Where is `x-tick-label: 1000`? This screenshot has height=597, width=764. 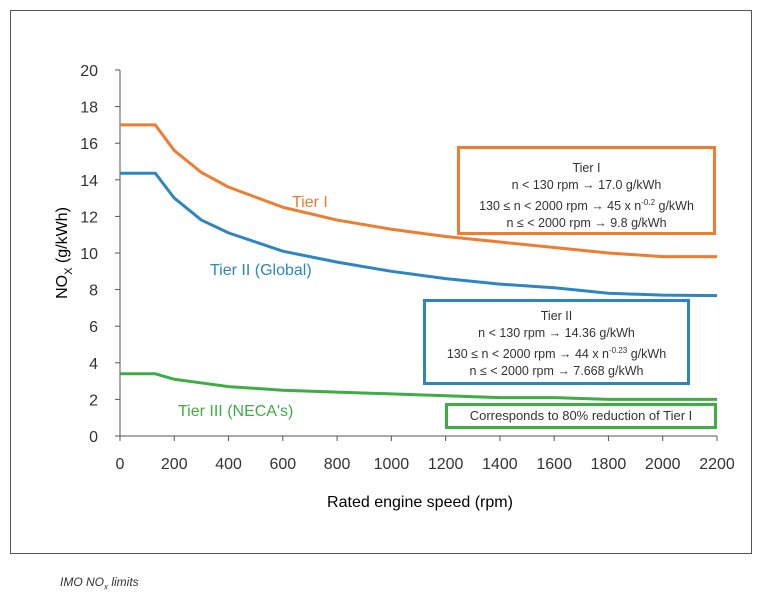 x-tick-label: 1000 is located at coordinates (392, 464).